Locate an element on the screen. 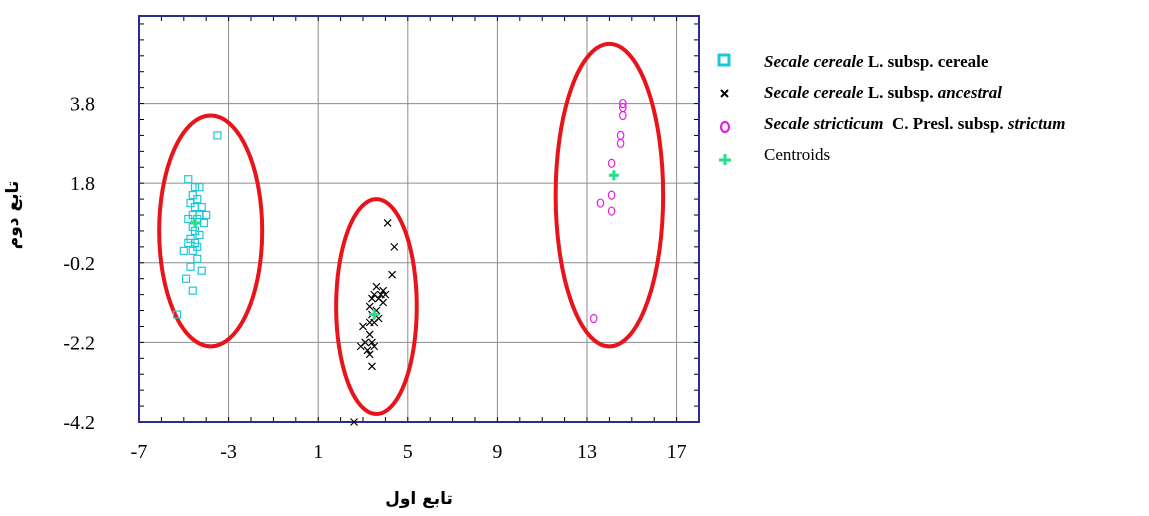 Image resolution: width=1149 pixels, height=516 pixels. x-tick-label: 1 is located at coordinates (318, 452).